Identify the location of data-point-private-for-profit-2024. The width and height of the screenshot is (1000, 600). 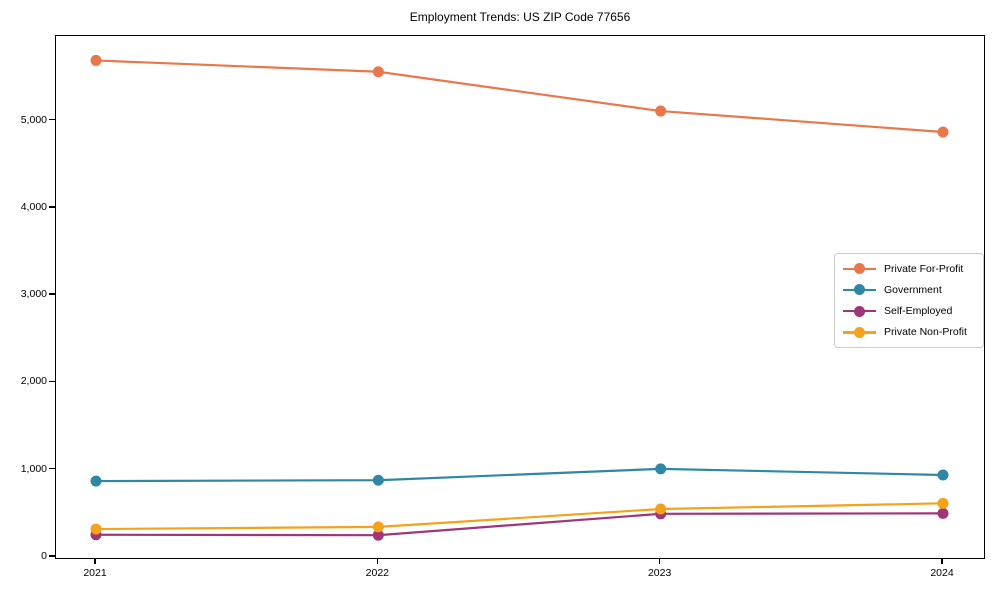
(943, 132).